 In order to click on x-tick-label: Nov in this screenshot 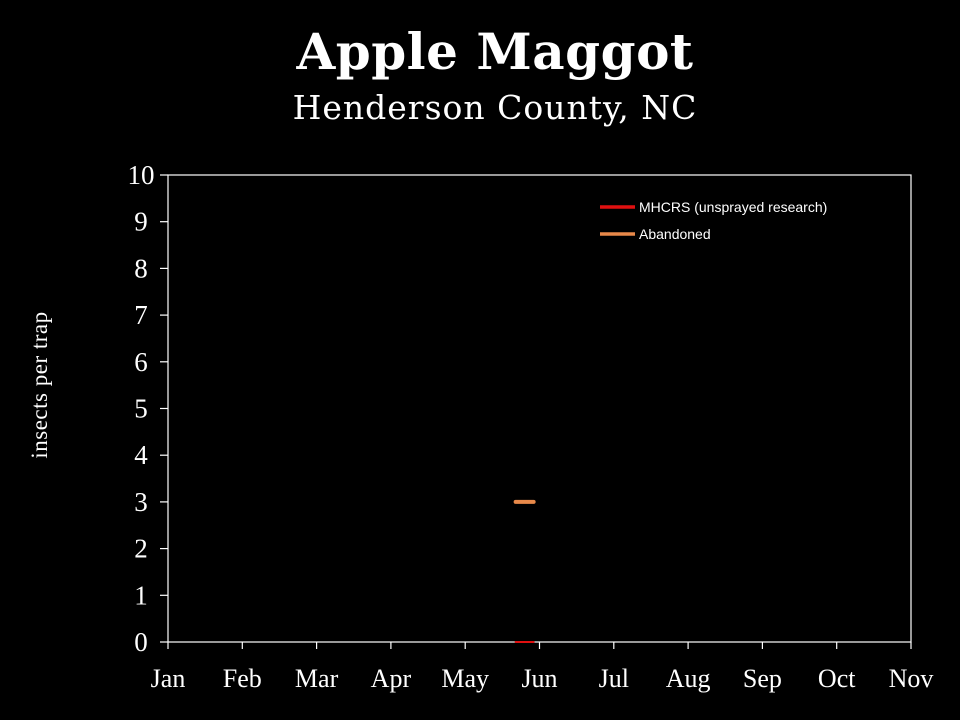, I will do `click(911, 678)`.